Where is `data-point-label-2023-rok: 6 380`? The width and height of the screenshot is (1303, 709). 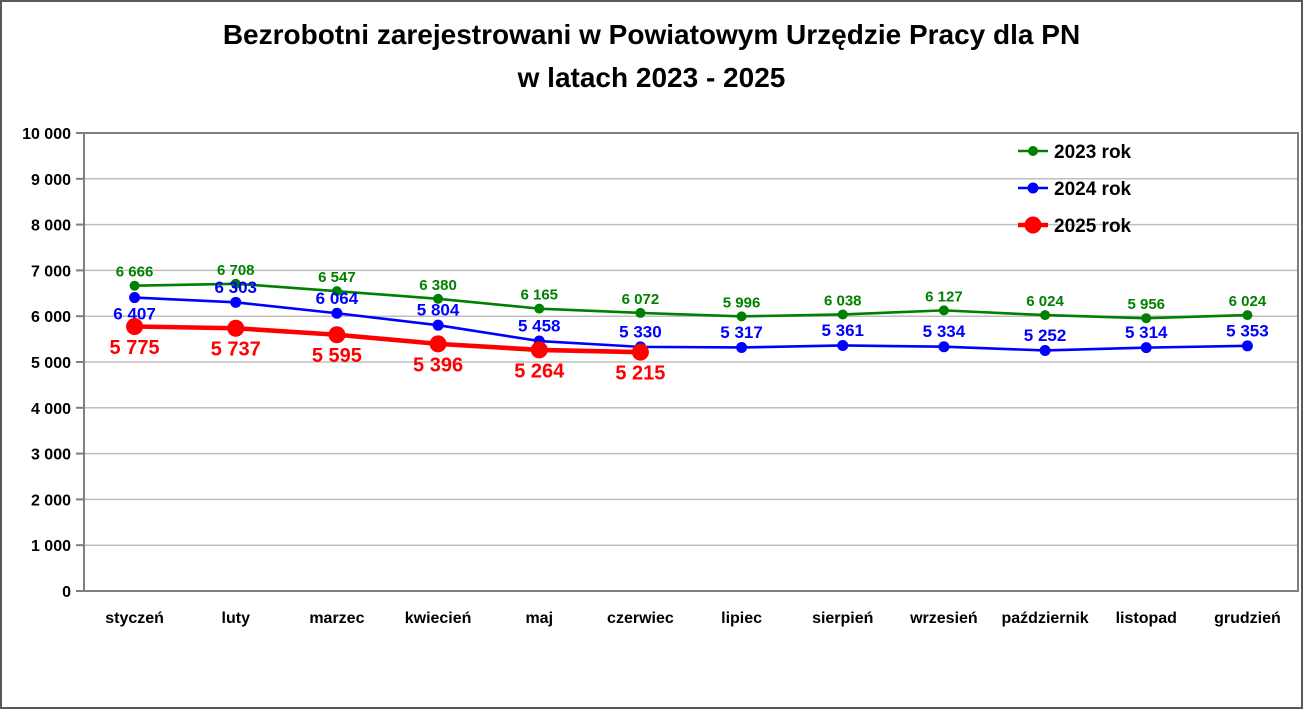 data-point-label-2023-rok: 6 380 is located at coordinates (438, 285).